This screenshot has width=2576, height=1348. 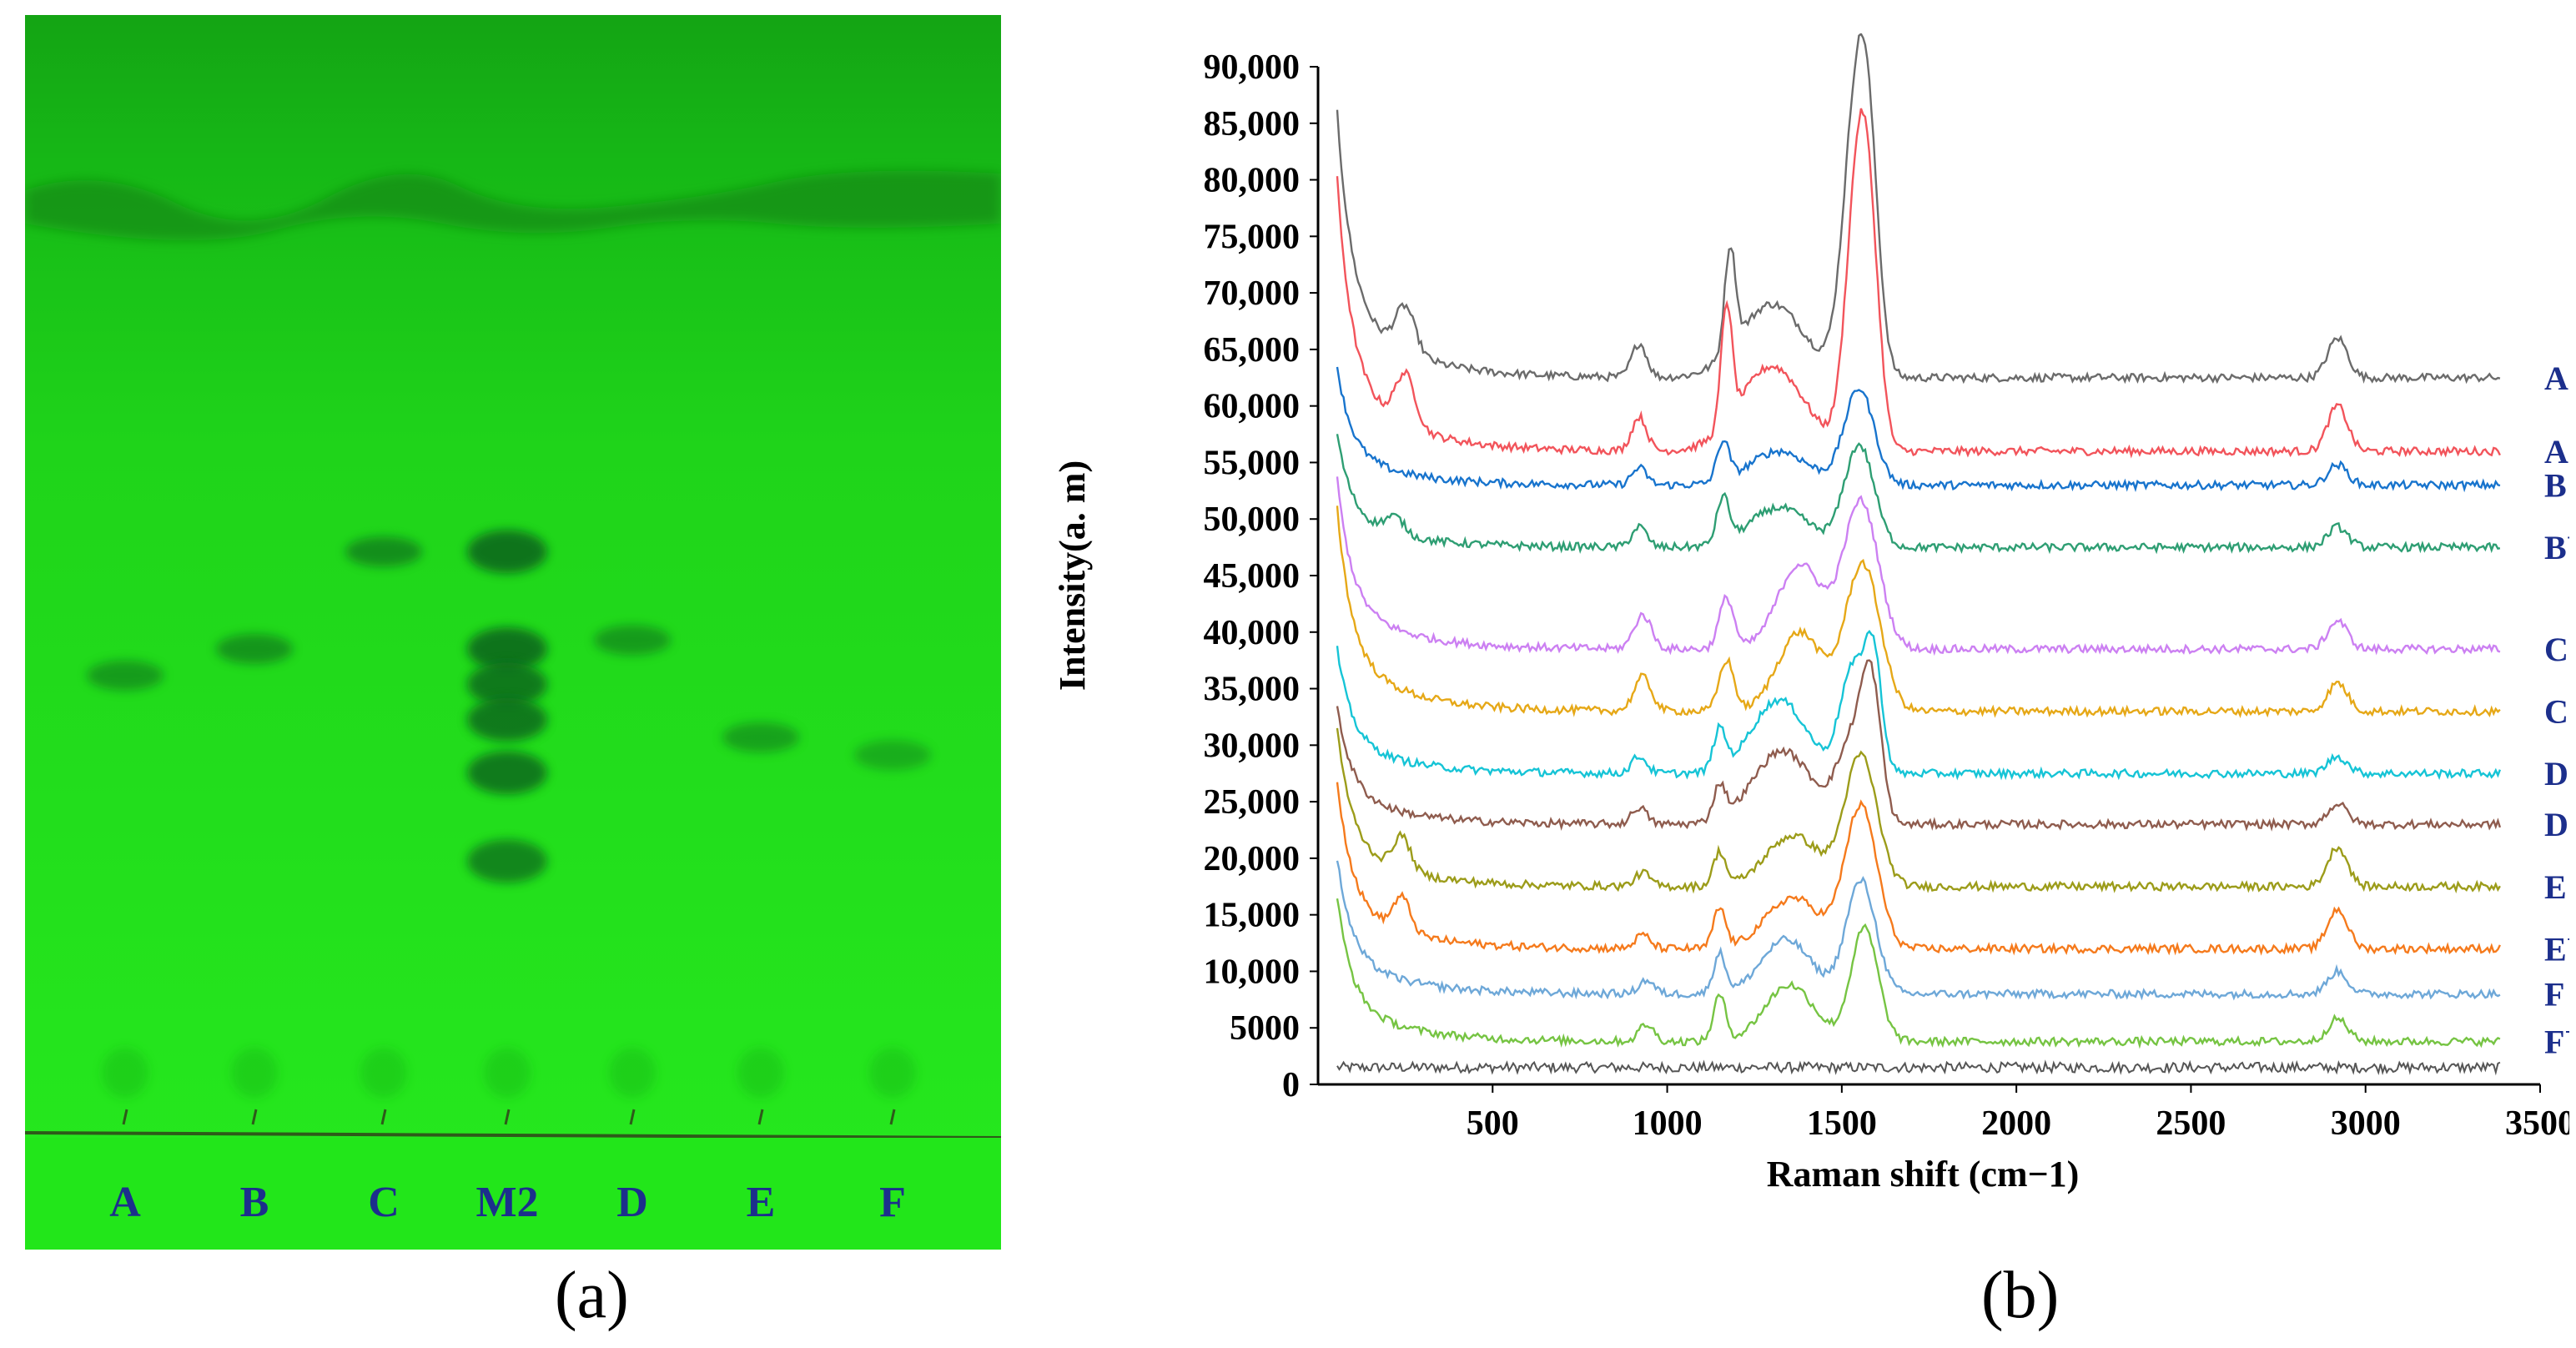 I want to click on series-label-b-plus: B+, so click(x=2556, y=546).